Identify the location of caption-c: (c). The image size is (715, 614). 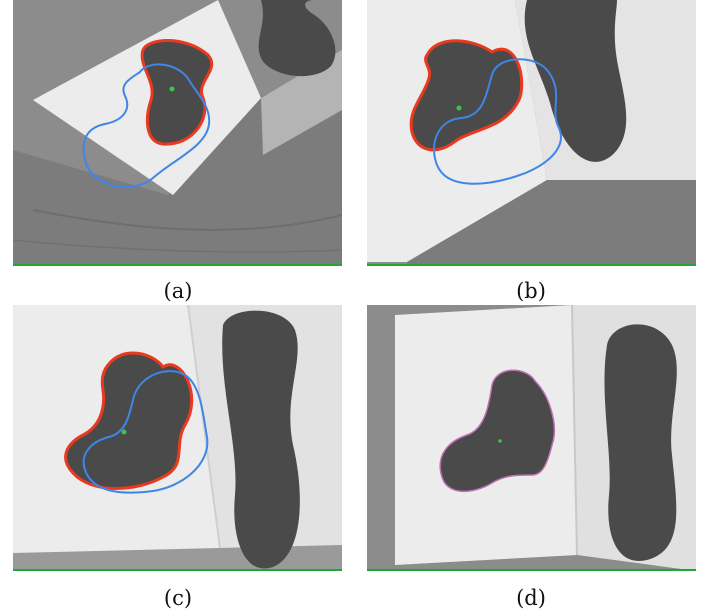
(178, 598).